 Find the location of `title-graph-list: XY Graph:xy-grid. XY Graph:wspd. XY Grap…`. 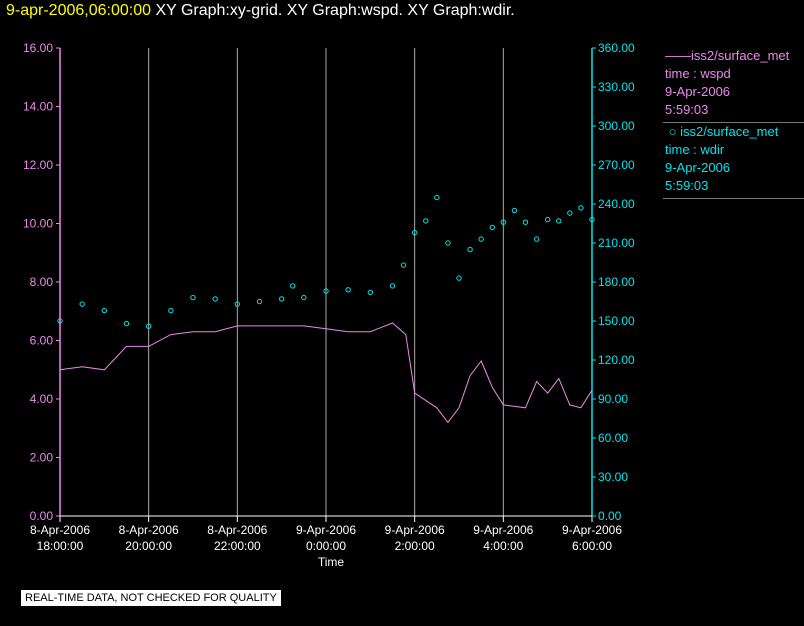

title-graph-list: XY Graph:xy-grid. XY Graph:wspd. XY Grap… is located at coordinates (335, 10).